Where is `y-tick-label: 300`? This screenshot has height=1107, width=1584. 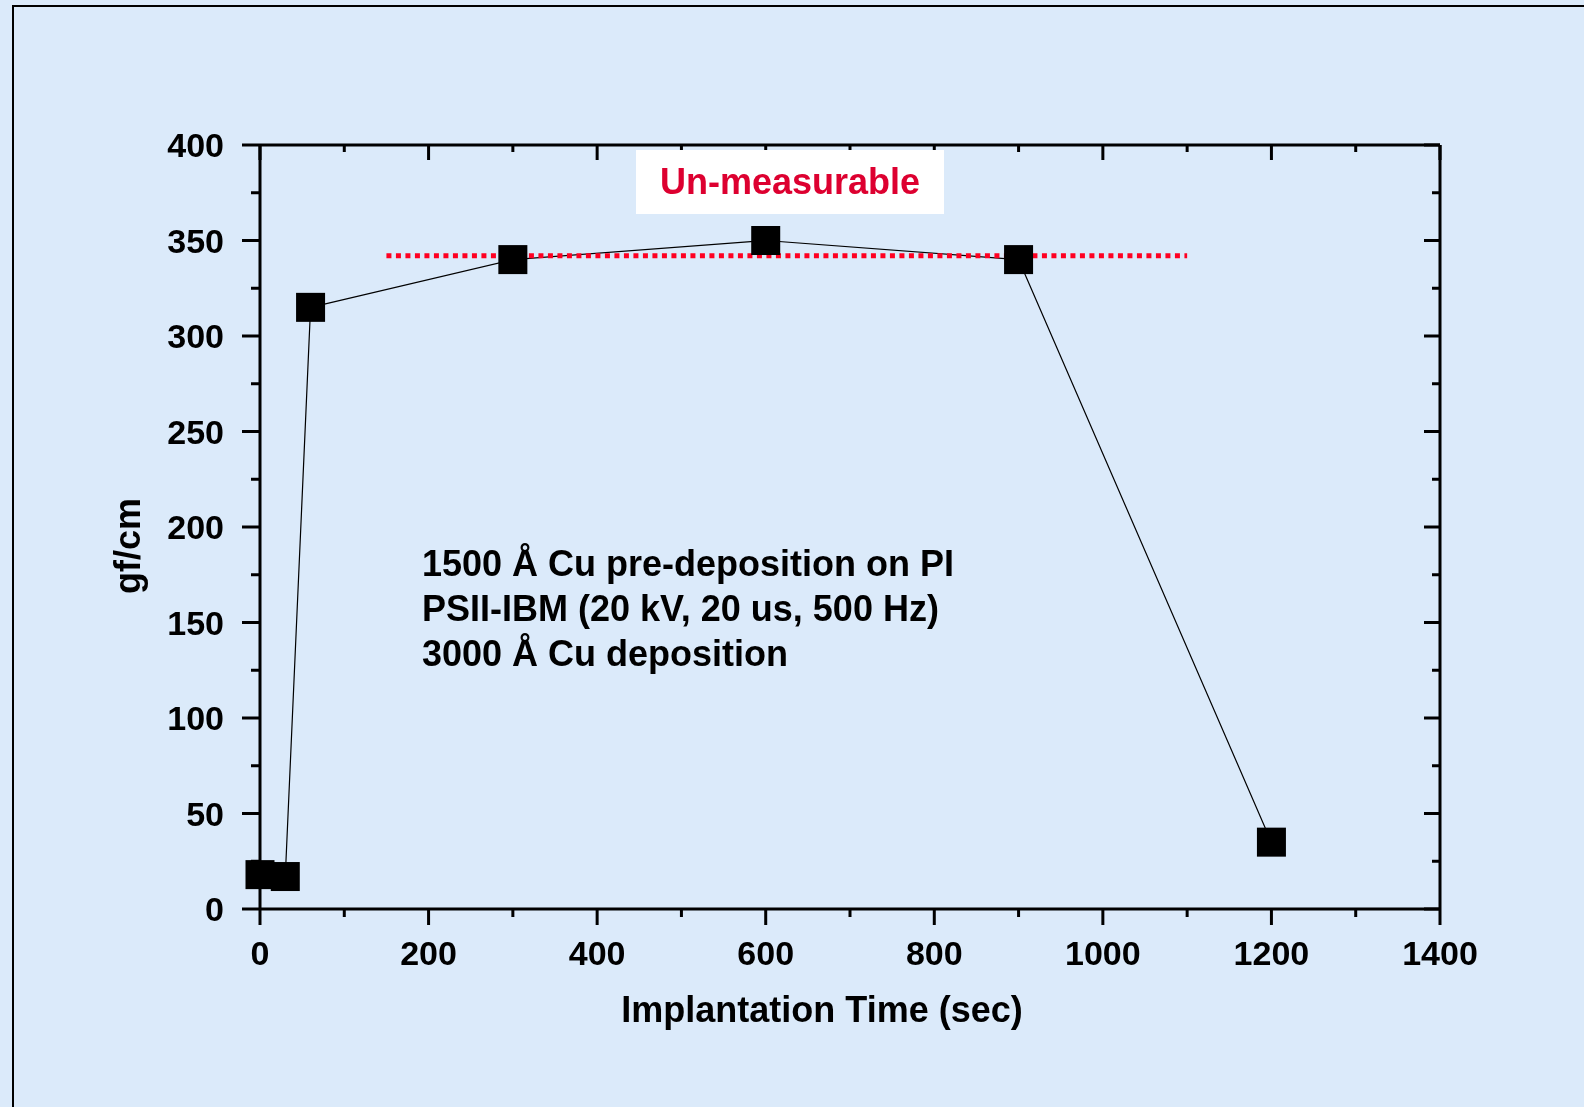 y-tick-label: 300 is located at coordinates (195, 336).